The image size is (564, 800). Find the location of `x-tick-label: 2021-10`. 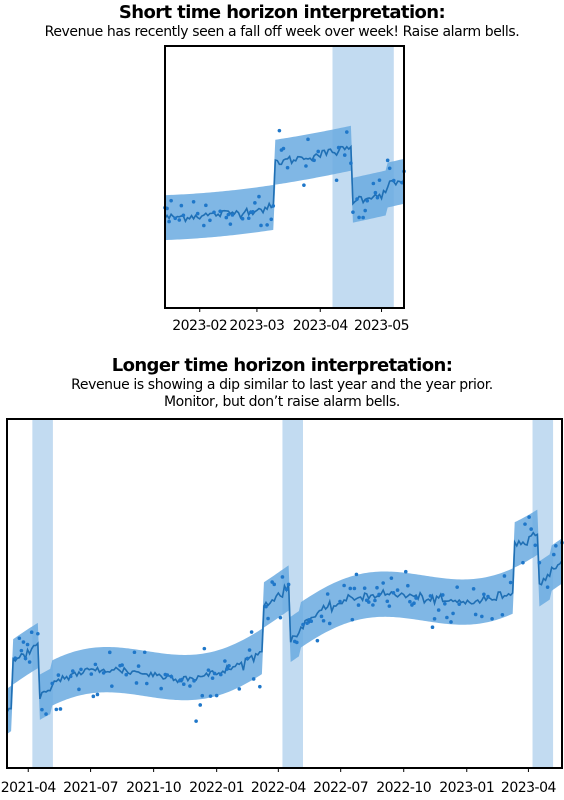

x-tick-label: 2021-10 is located at coordinates (153, 788).